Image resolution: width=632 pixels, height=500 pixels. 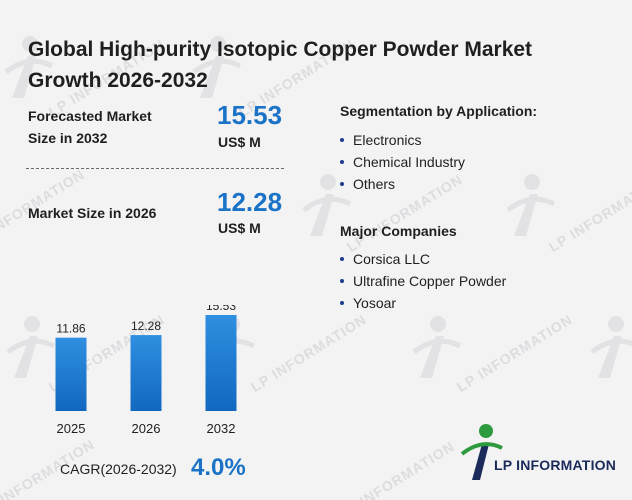 What do you see at coordinates (481, 452) in the screenshot?
I see `lp-information-logo-icon` at bounding box center [481, 452].